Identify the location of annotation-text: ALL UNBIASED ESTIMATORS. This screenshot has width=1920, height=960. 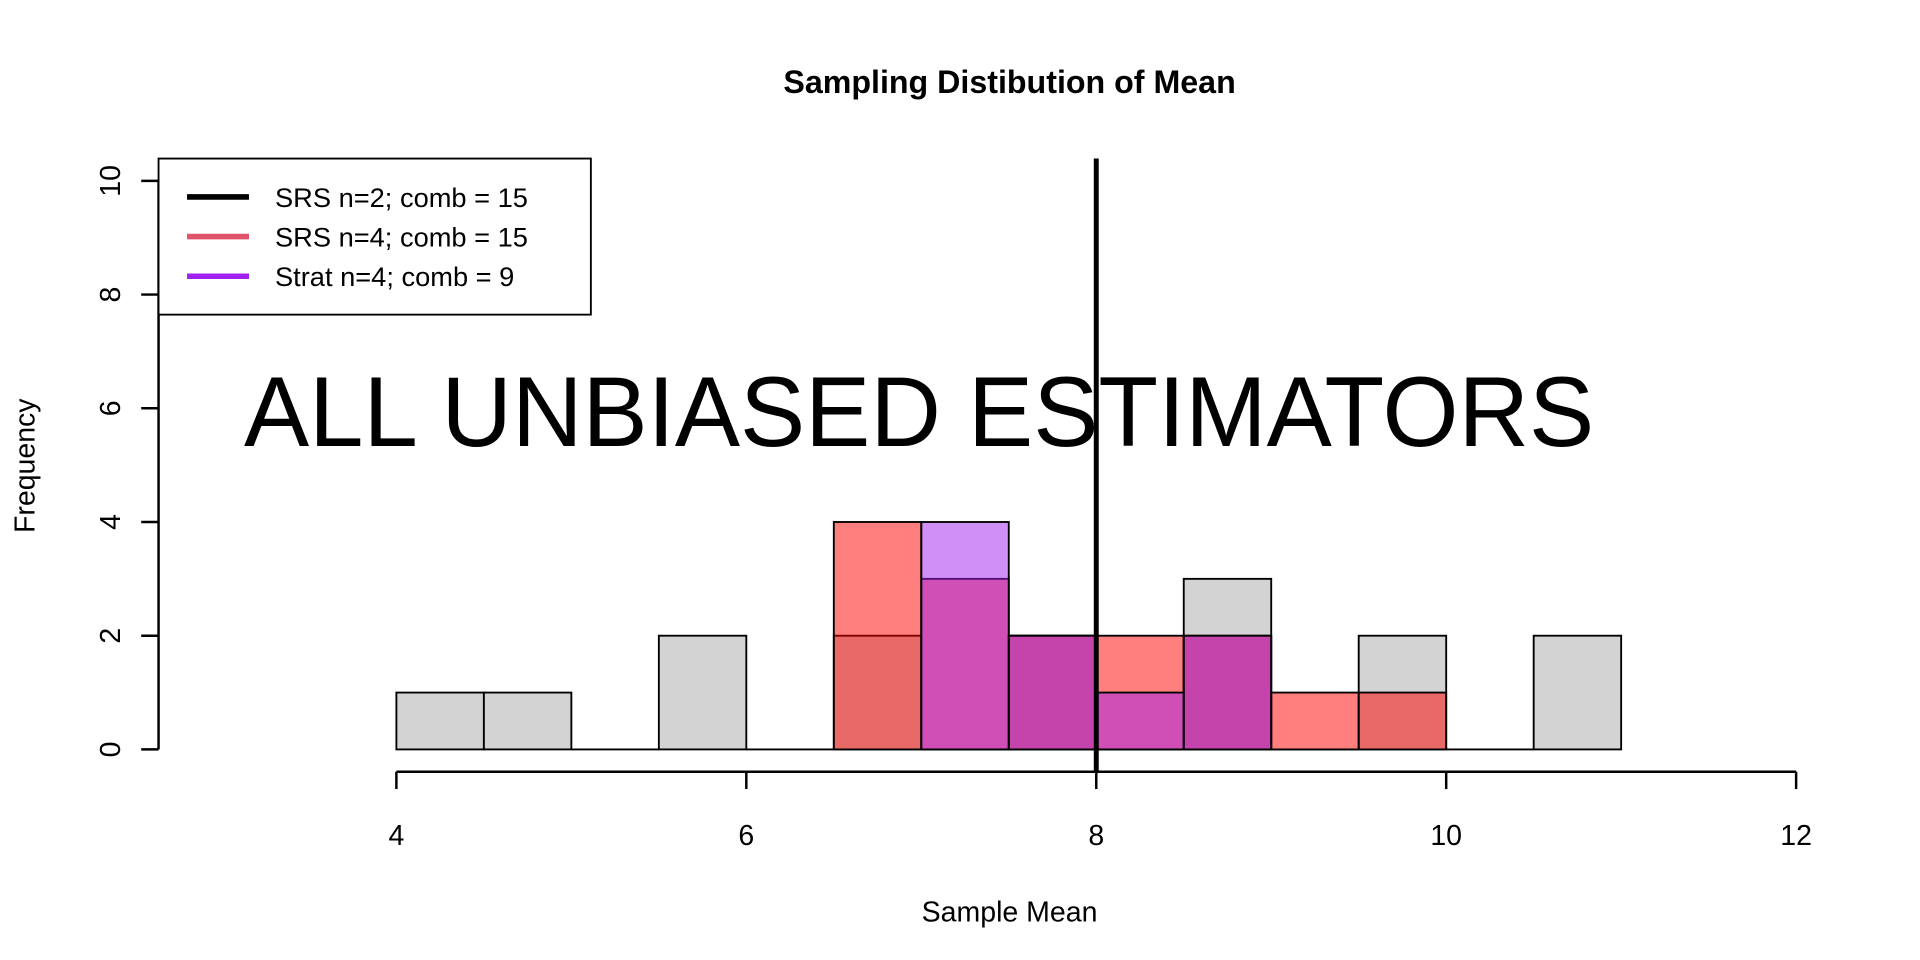
(919, 411).